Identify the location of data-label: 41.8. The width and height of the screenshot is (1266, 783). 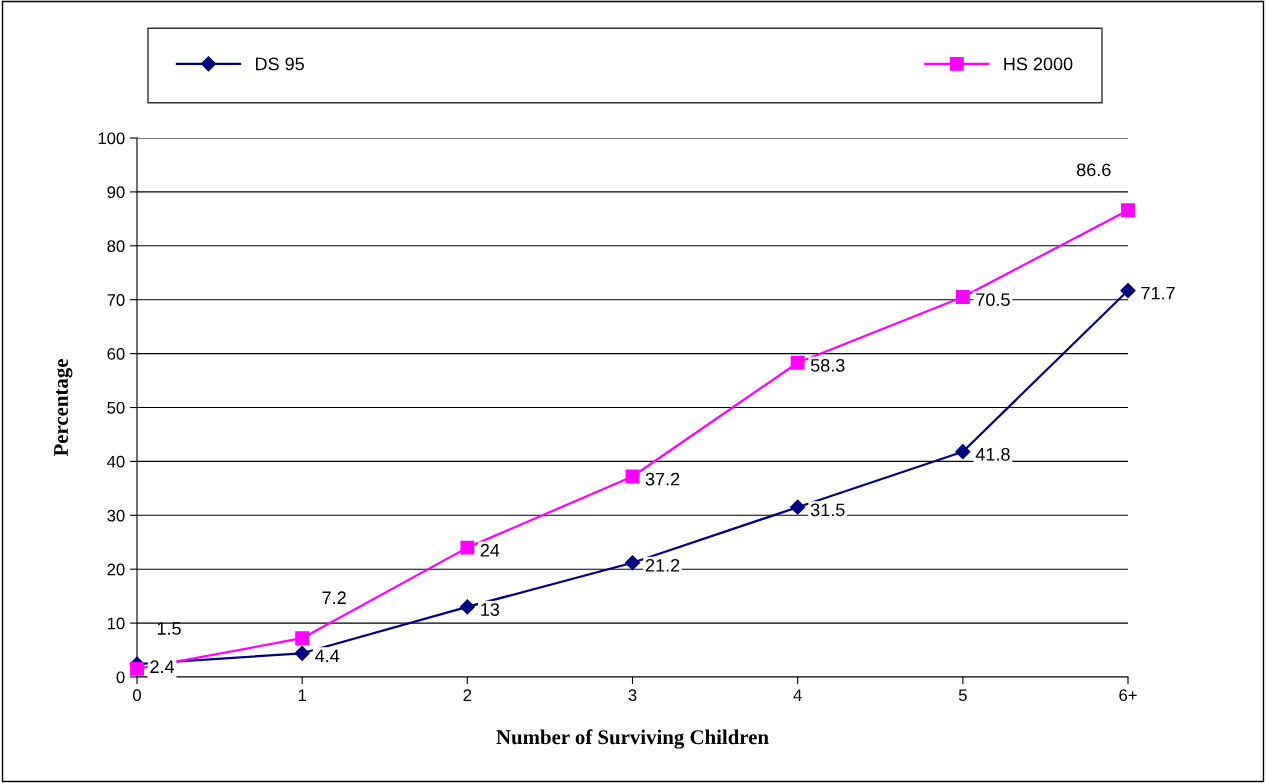
(992, 454).